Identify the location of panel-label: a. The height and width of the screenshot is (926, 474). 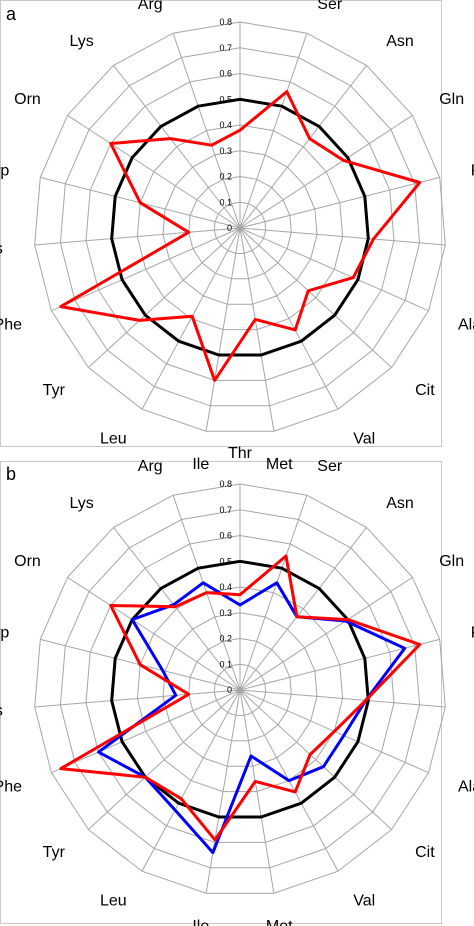
(11, 14).